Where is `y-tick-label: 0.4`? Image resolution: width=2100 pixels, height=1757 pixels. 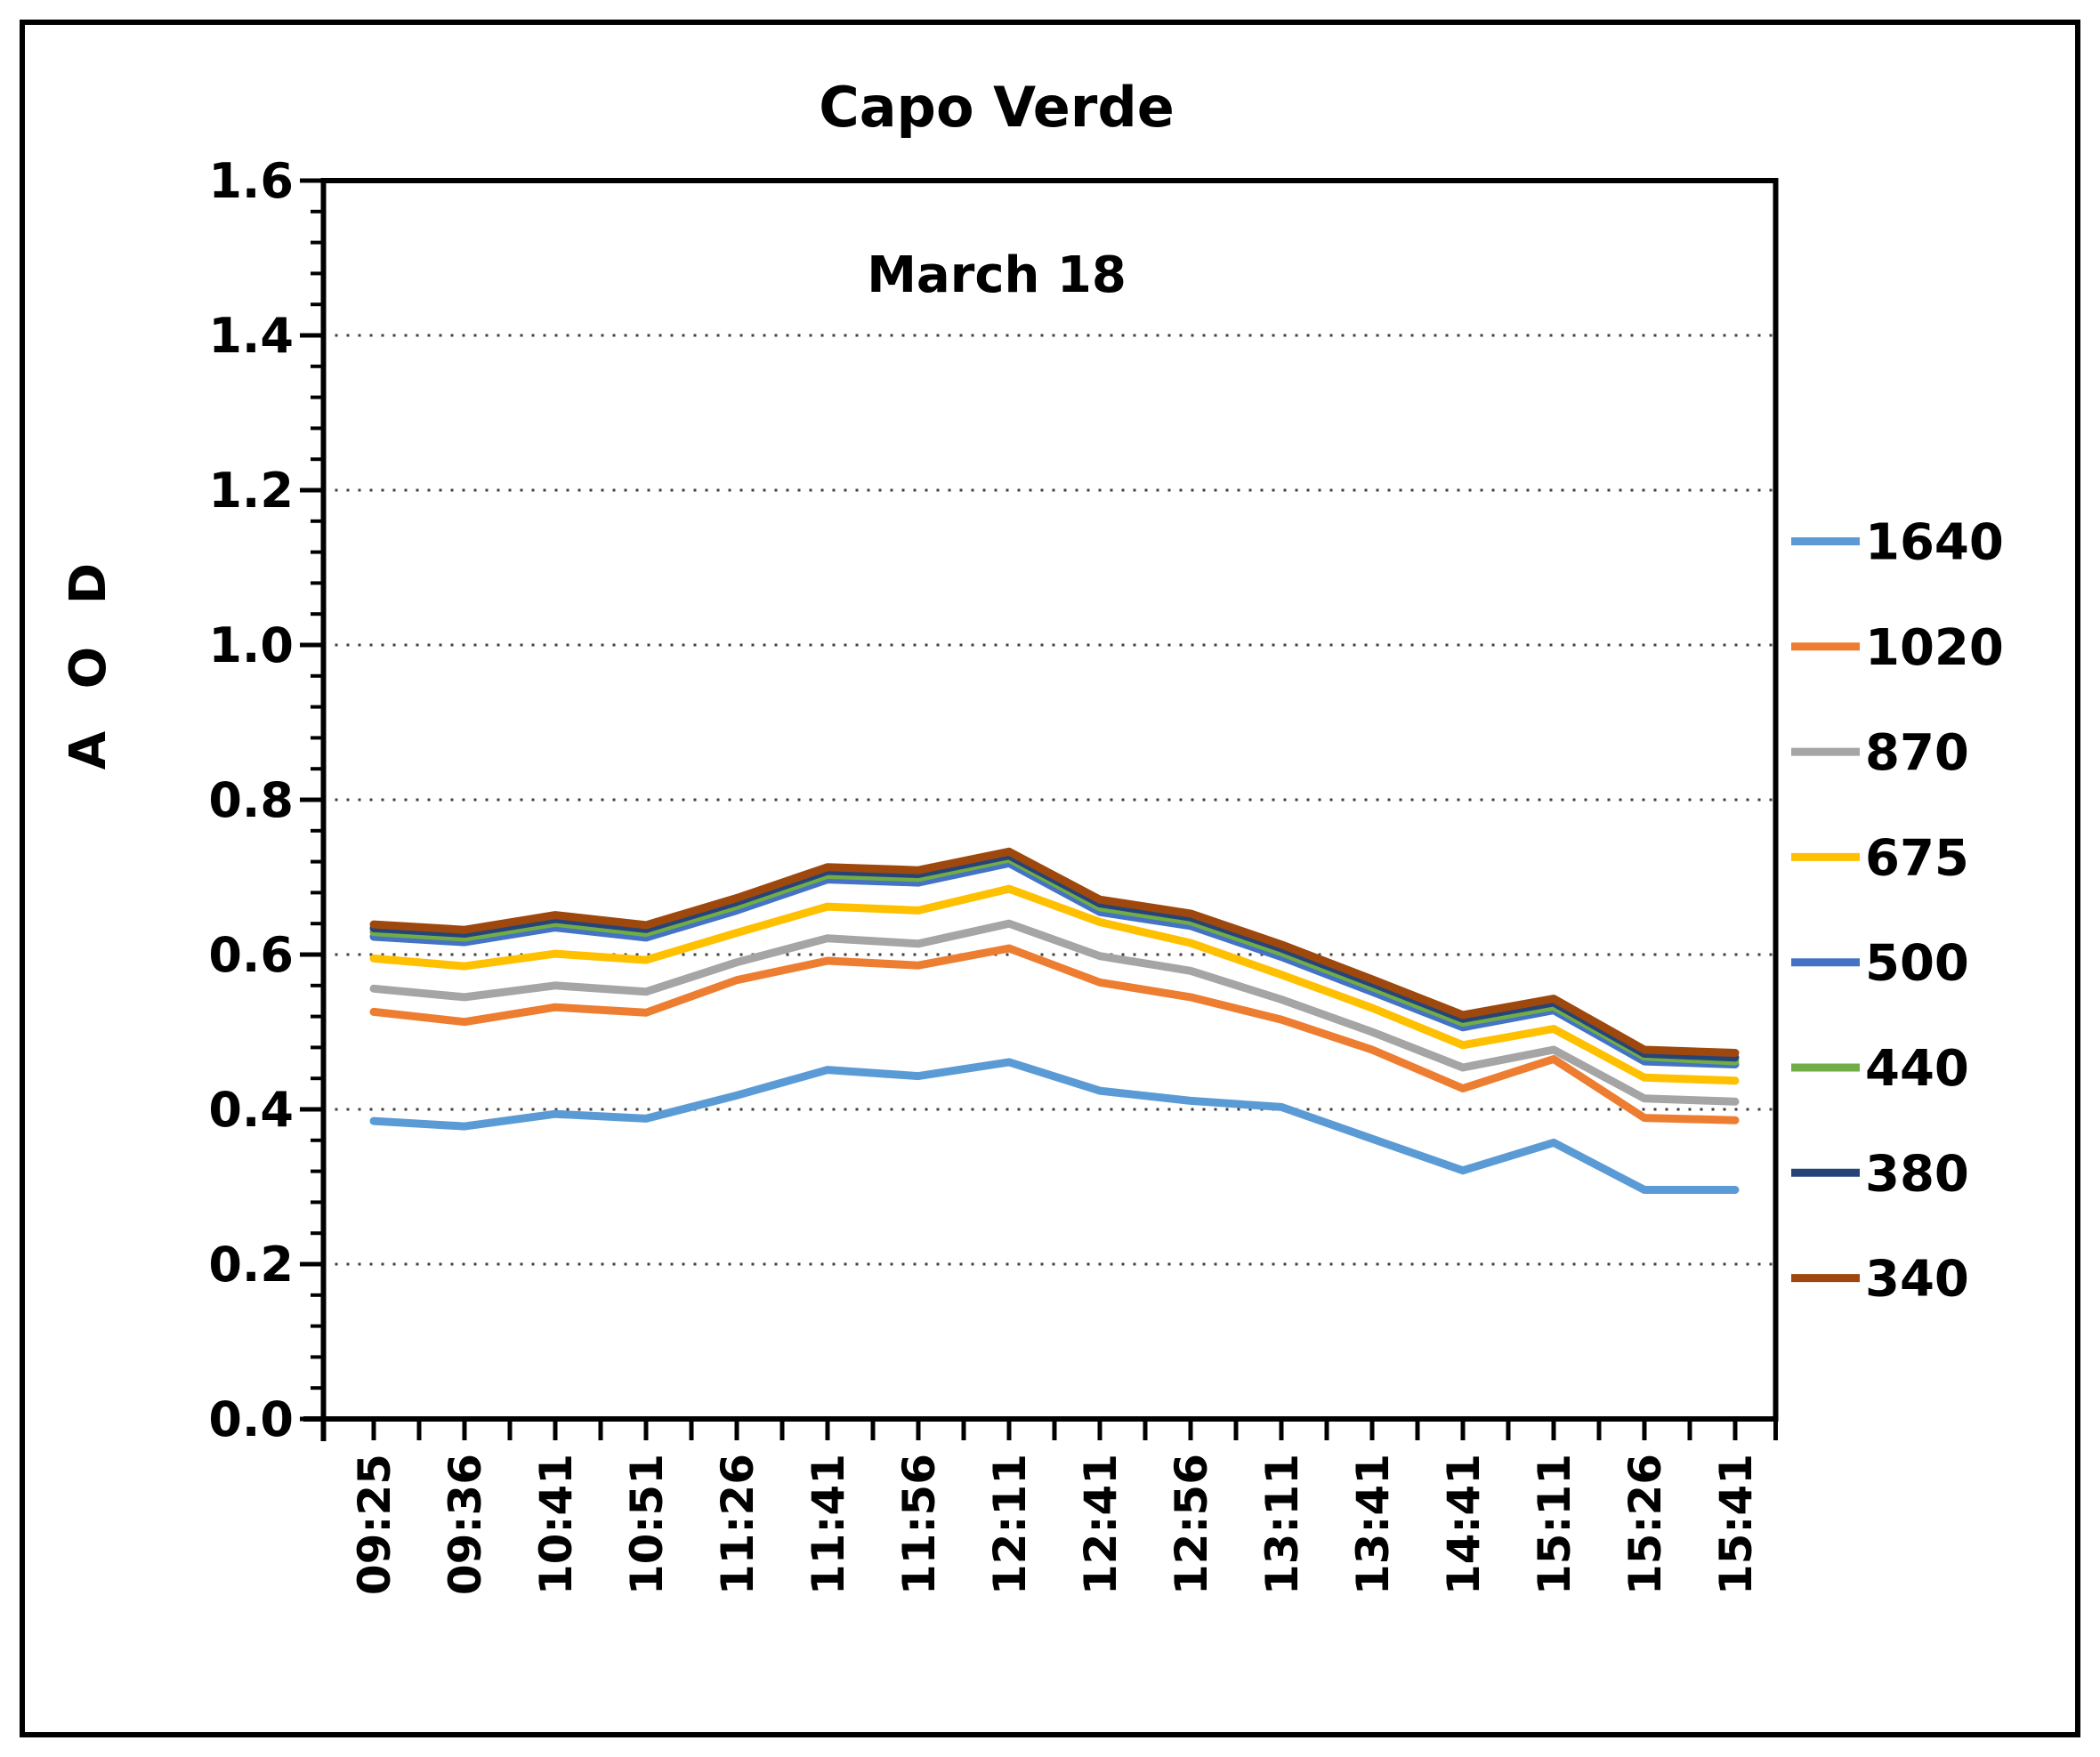 y-tick-label: 0.4 is located at coordinates (251, 1110).